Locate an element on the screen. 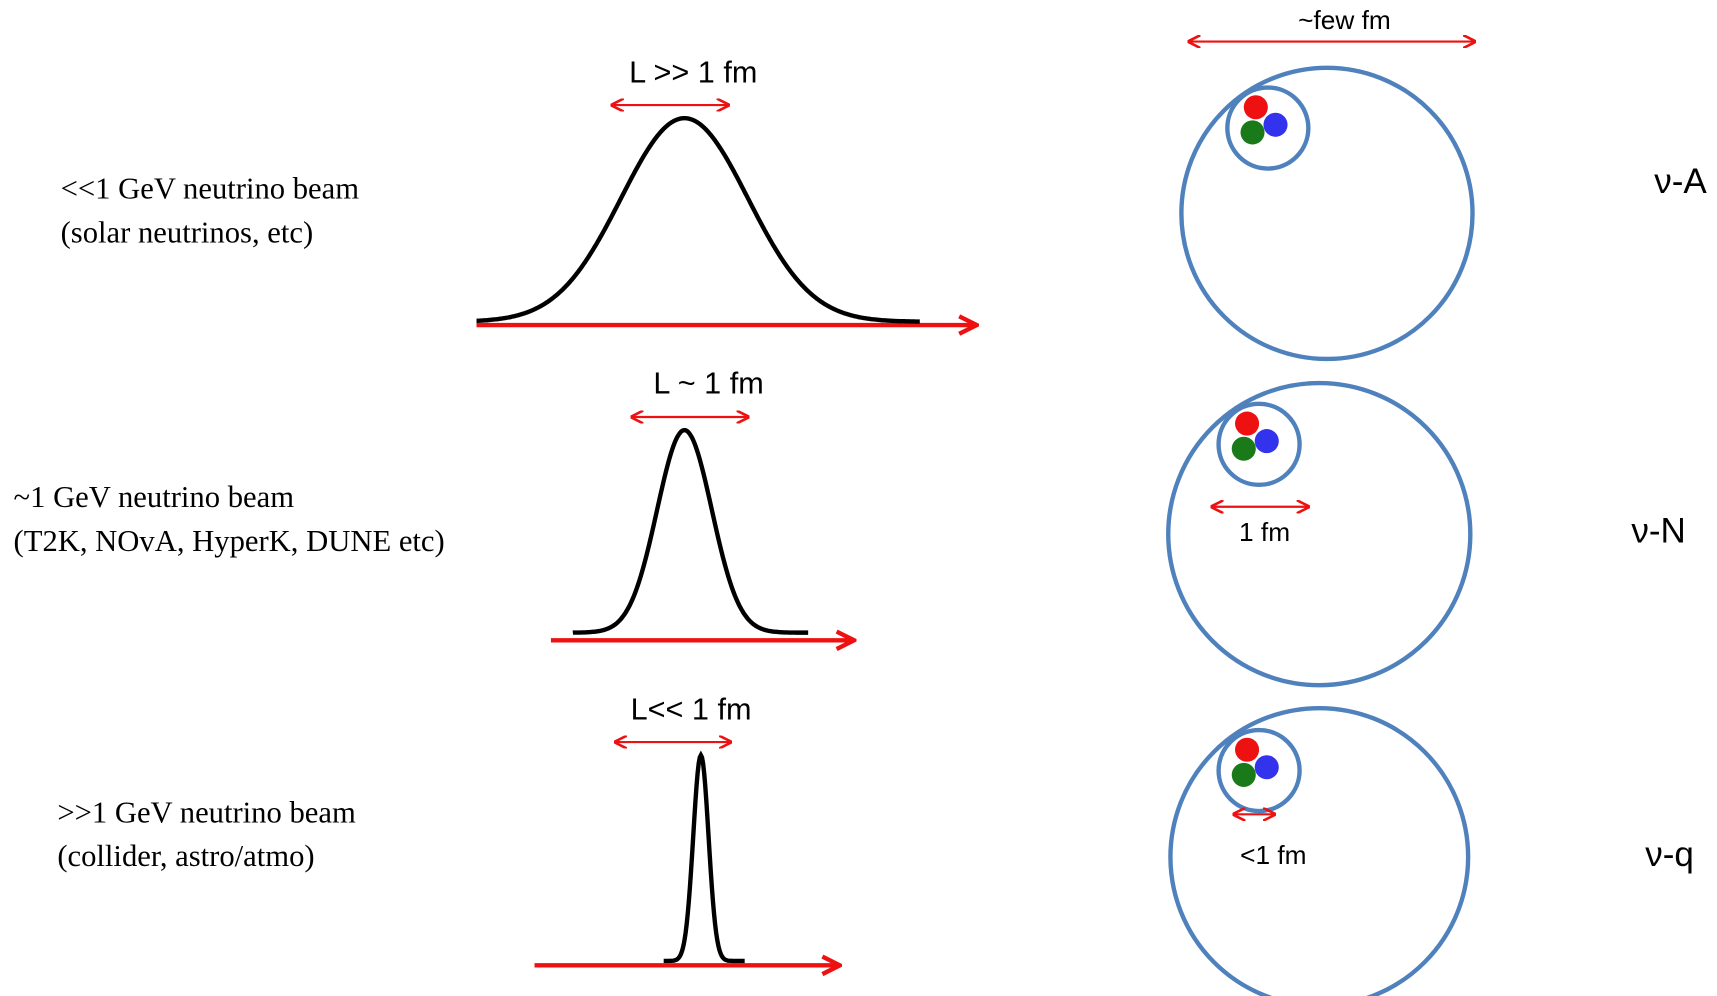  width-label: L ~ 1 fm is located at coordinates (708, 383).